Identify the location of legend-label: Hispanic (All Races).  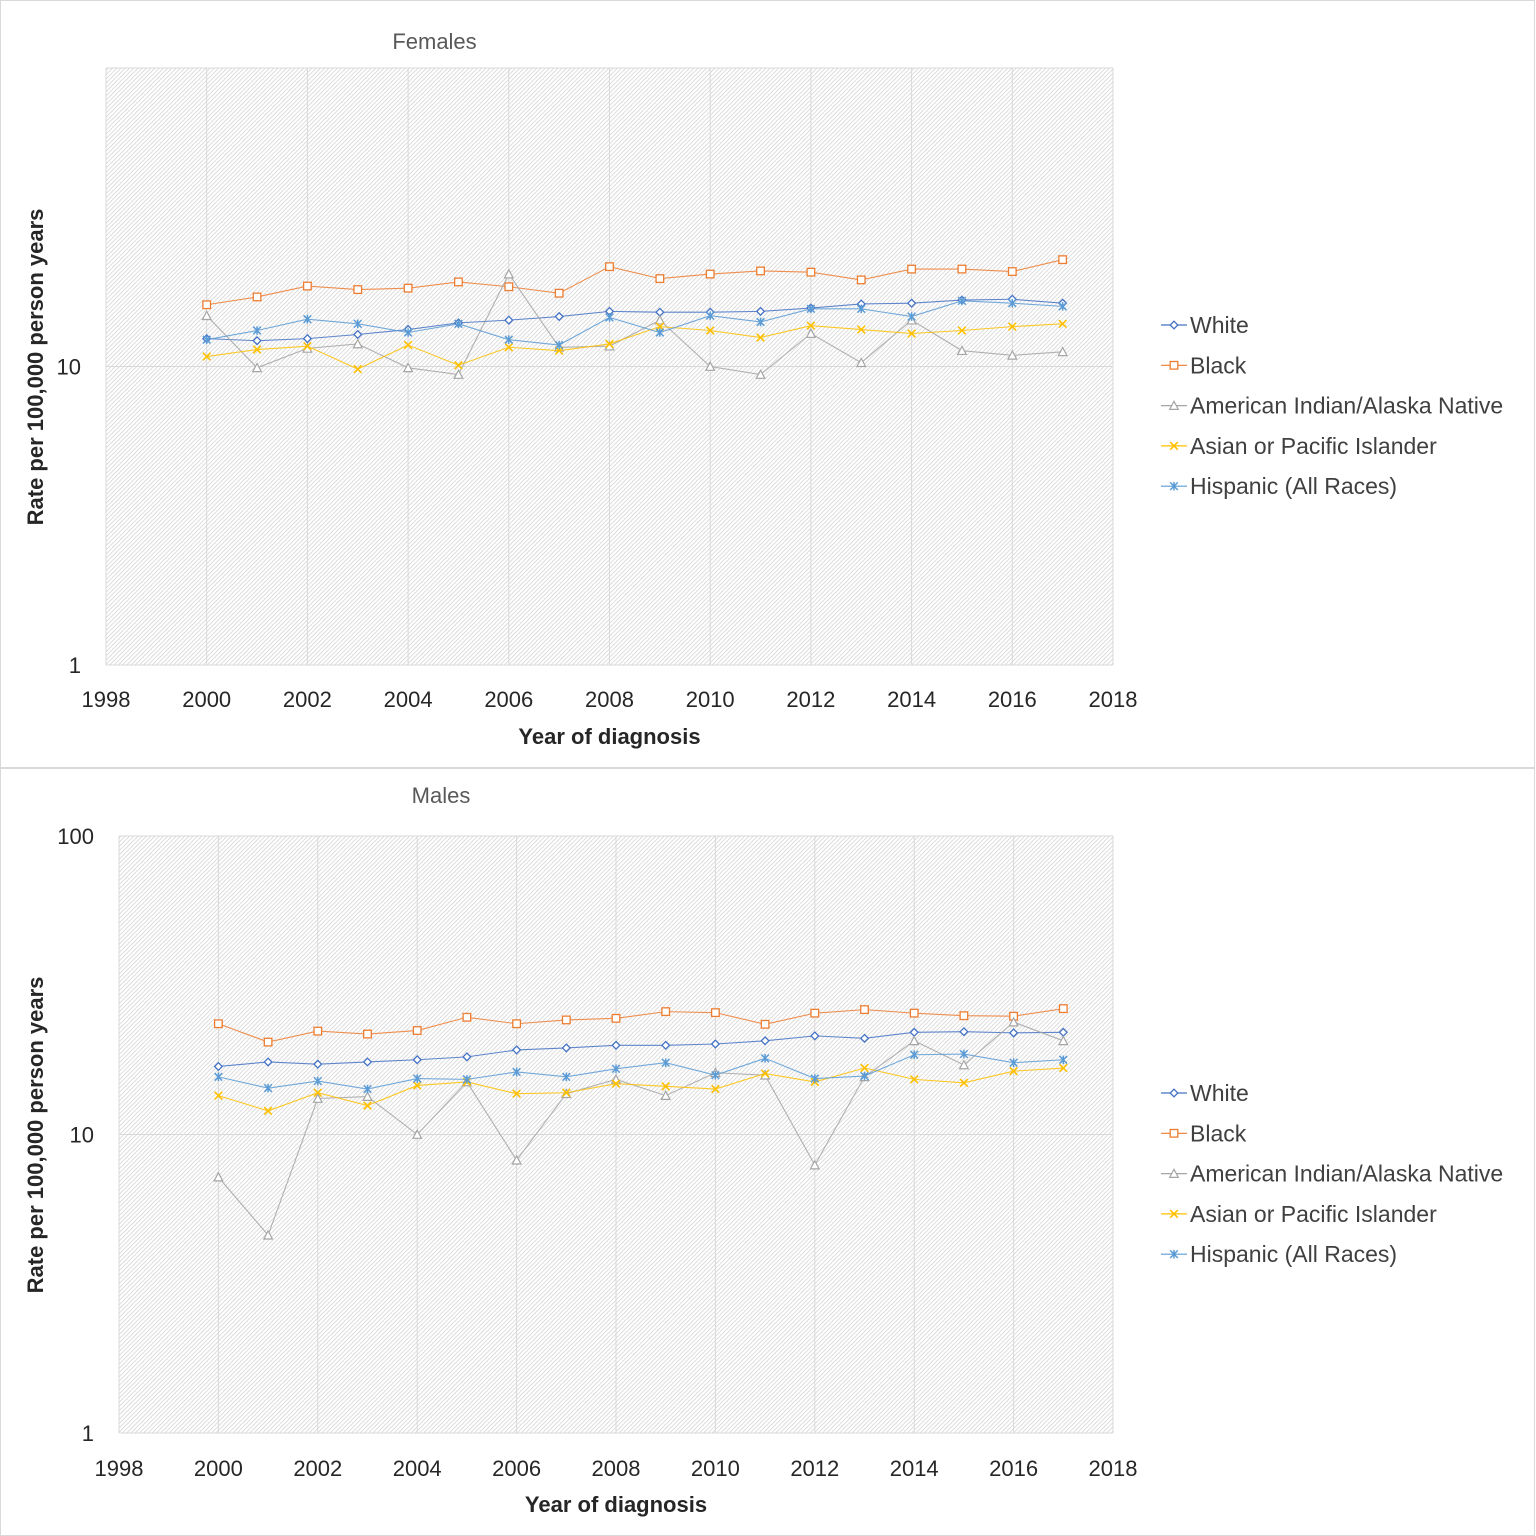
(1293, 1254).